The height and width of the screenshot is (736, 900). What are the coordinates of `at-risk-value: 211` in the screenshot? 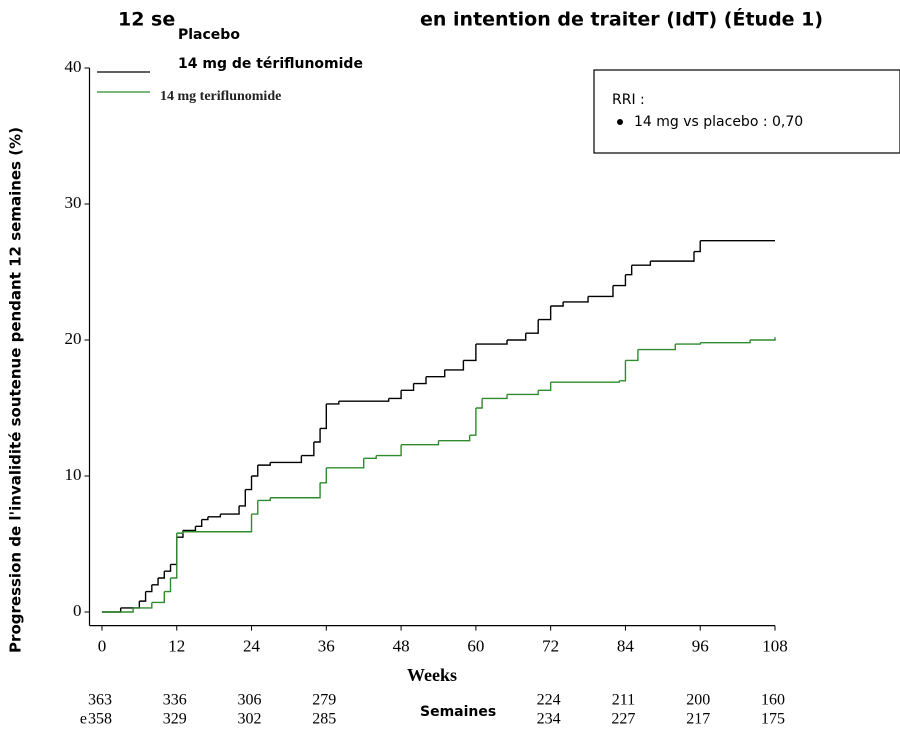 It's located at (623, 700).